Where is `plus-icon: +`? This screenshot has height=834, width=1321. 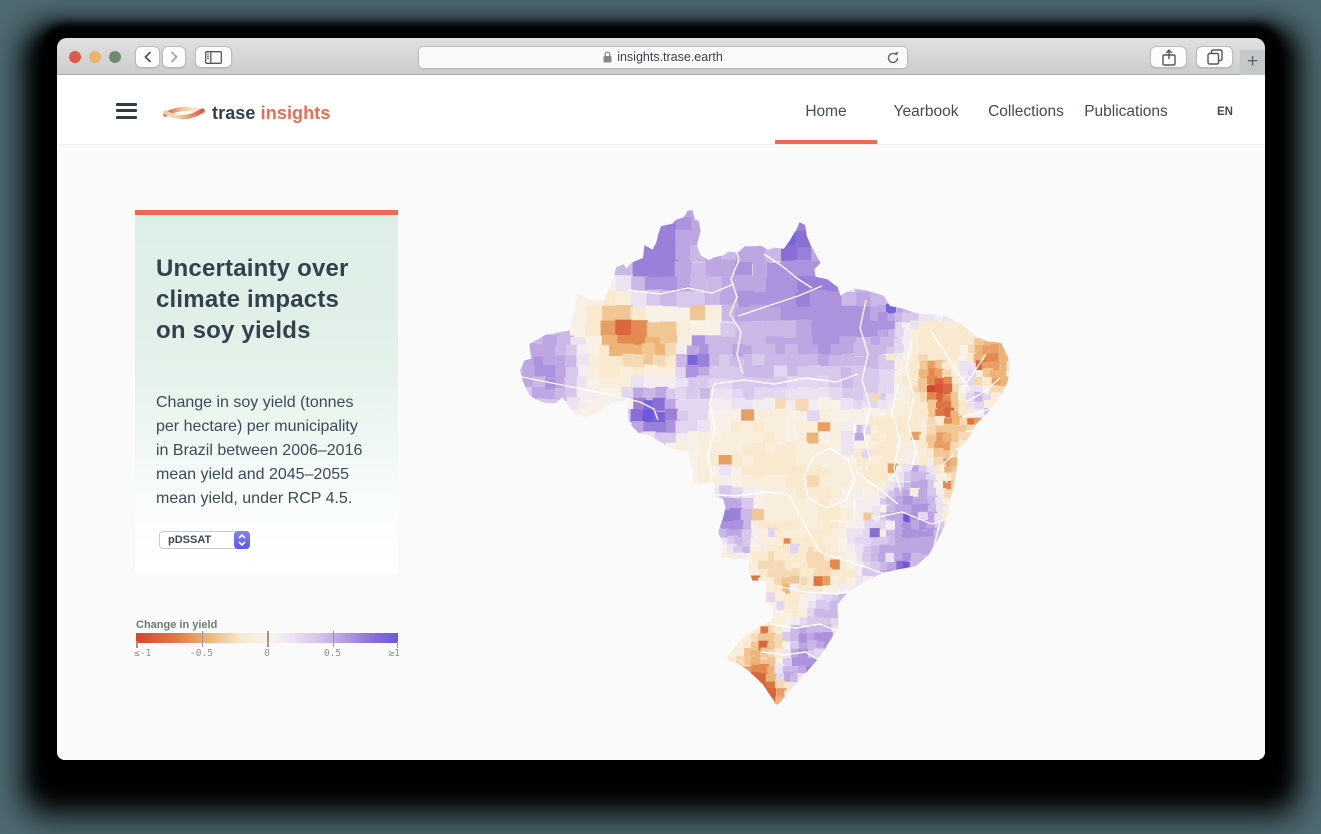
plus-icon: + is located at coordinates (1252, 61).